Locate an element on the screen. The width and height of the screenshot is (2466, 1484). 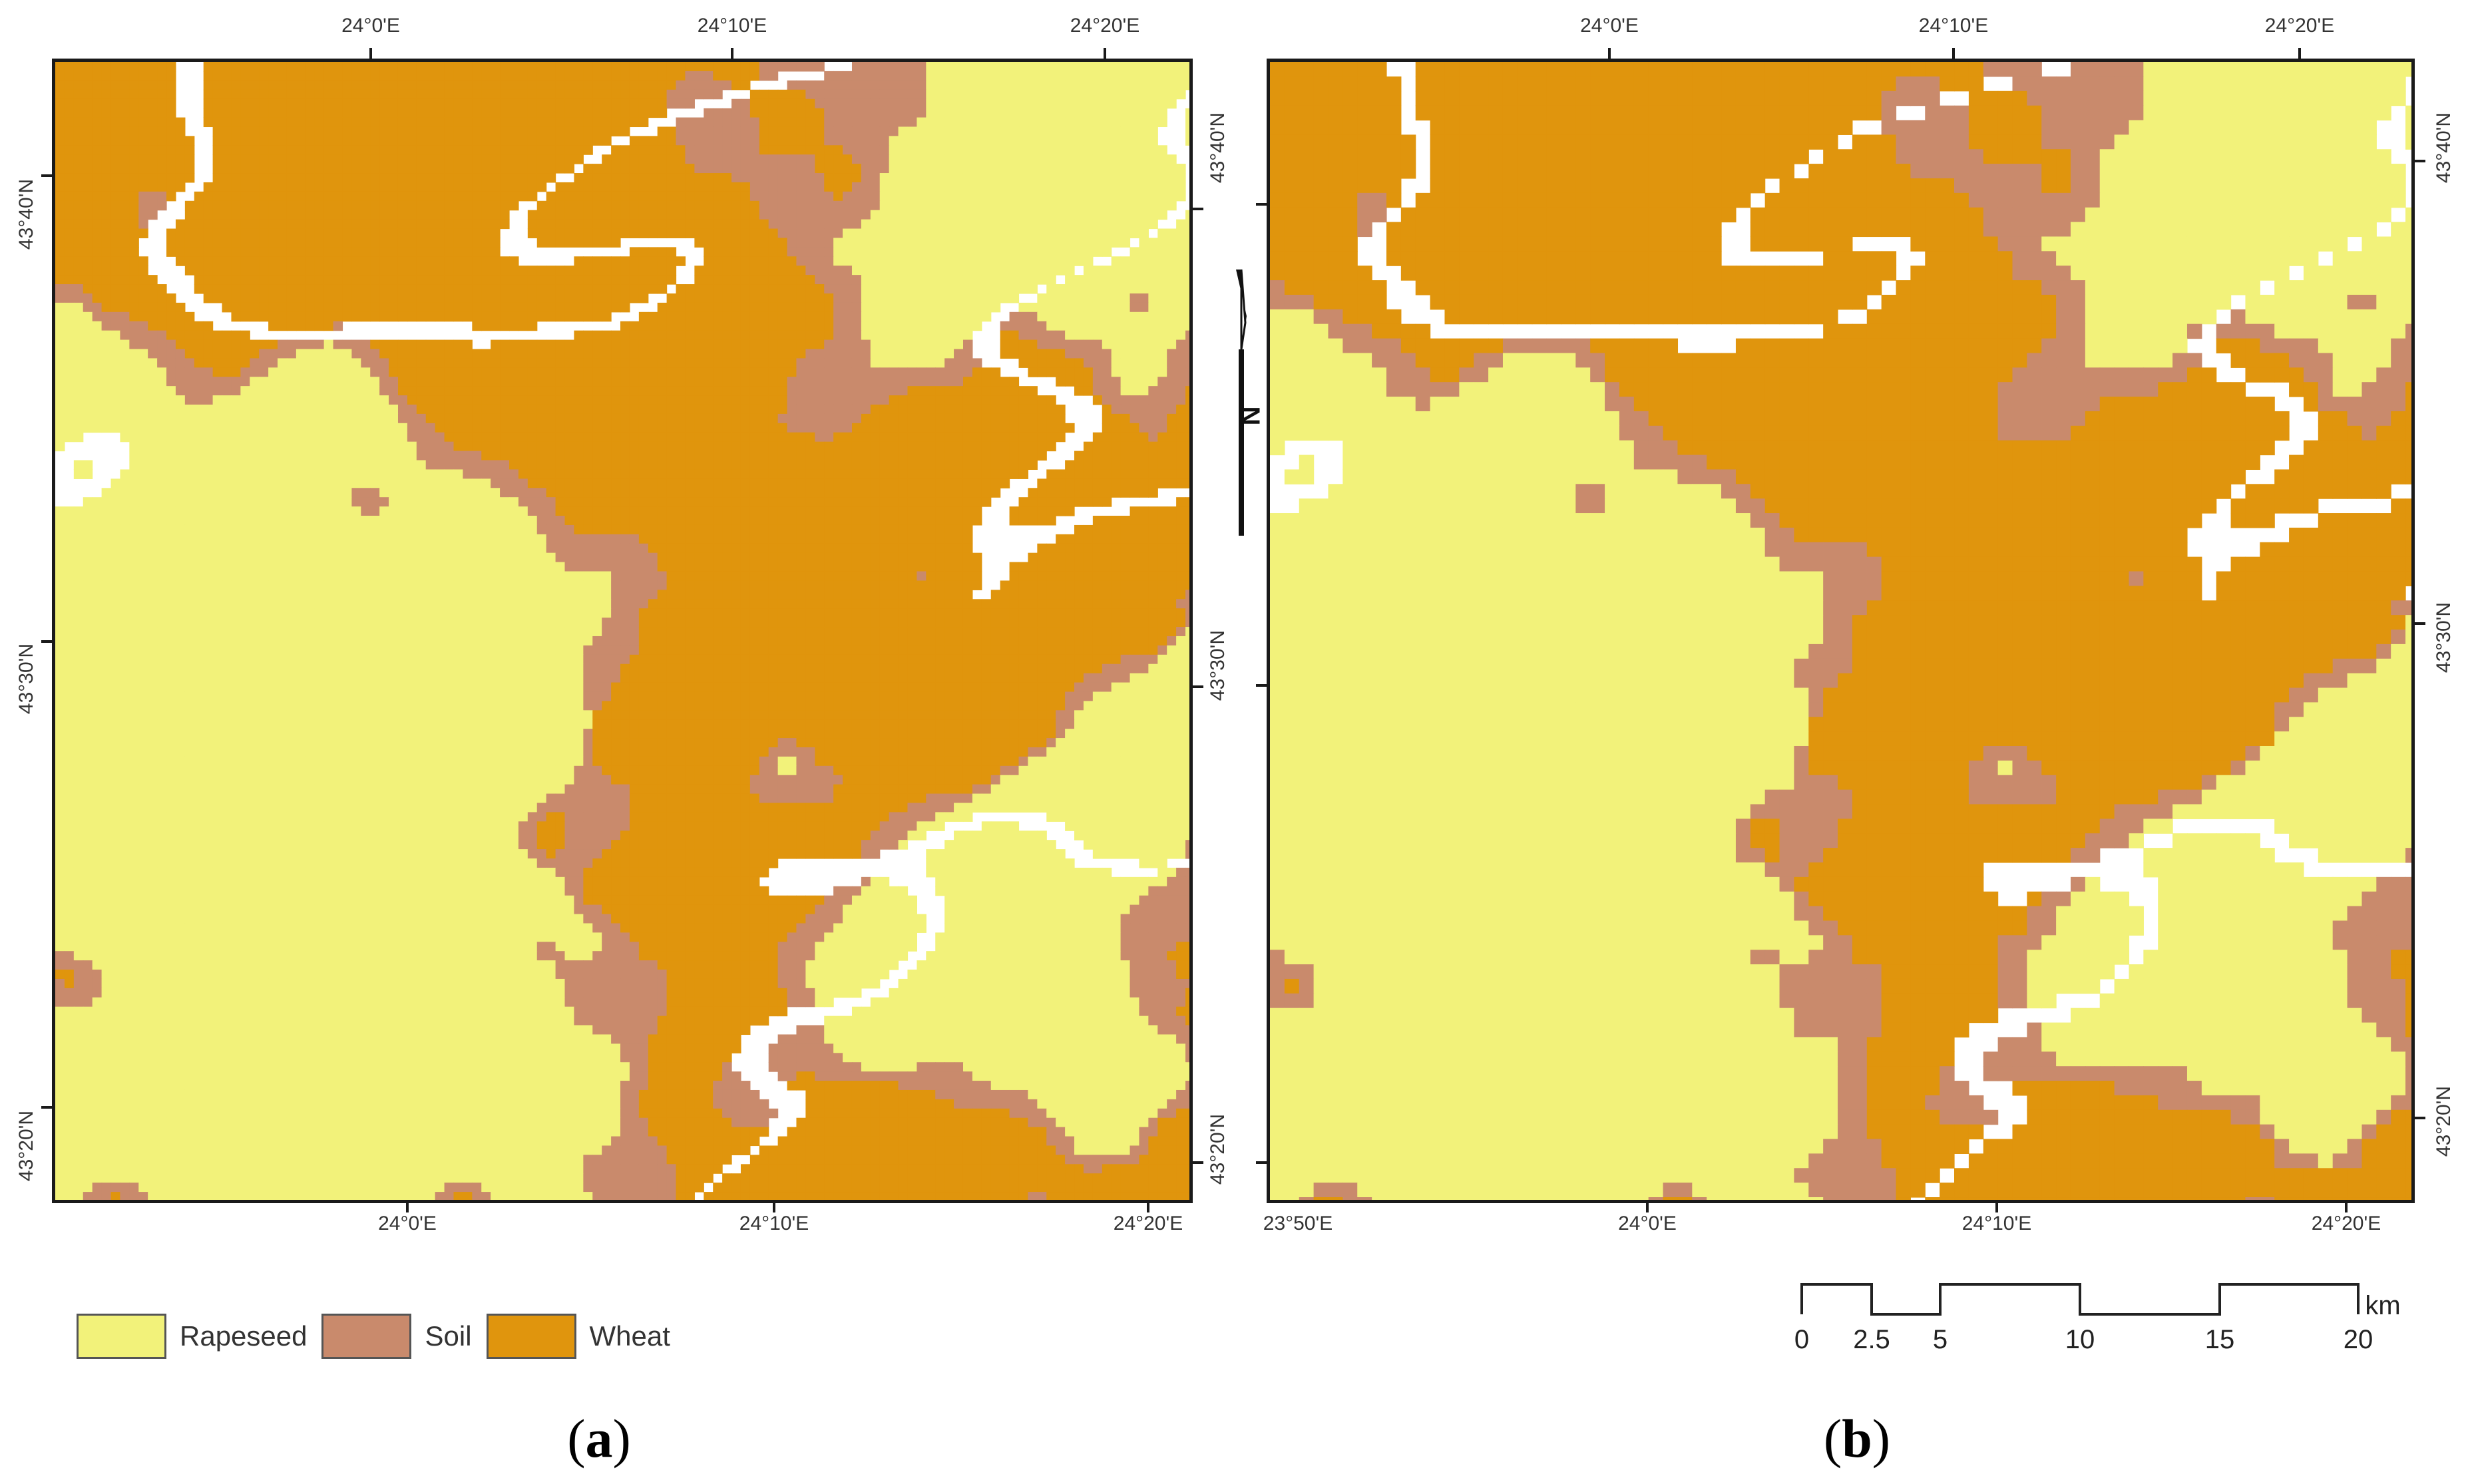
panel-b-top-lon-label-3: 24°20'E is located at coordinates (2299, 26).